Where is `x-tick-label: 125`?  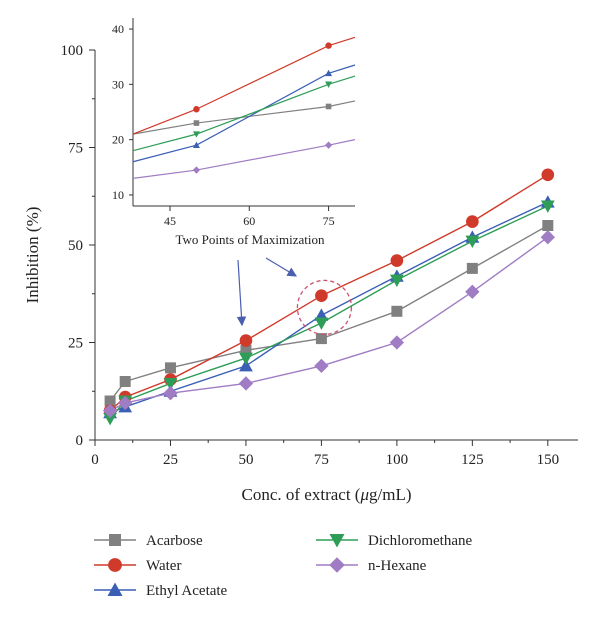
x-tick-label: 125 is located at coordinates (472, 460).